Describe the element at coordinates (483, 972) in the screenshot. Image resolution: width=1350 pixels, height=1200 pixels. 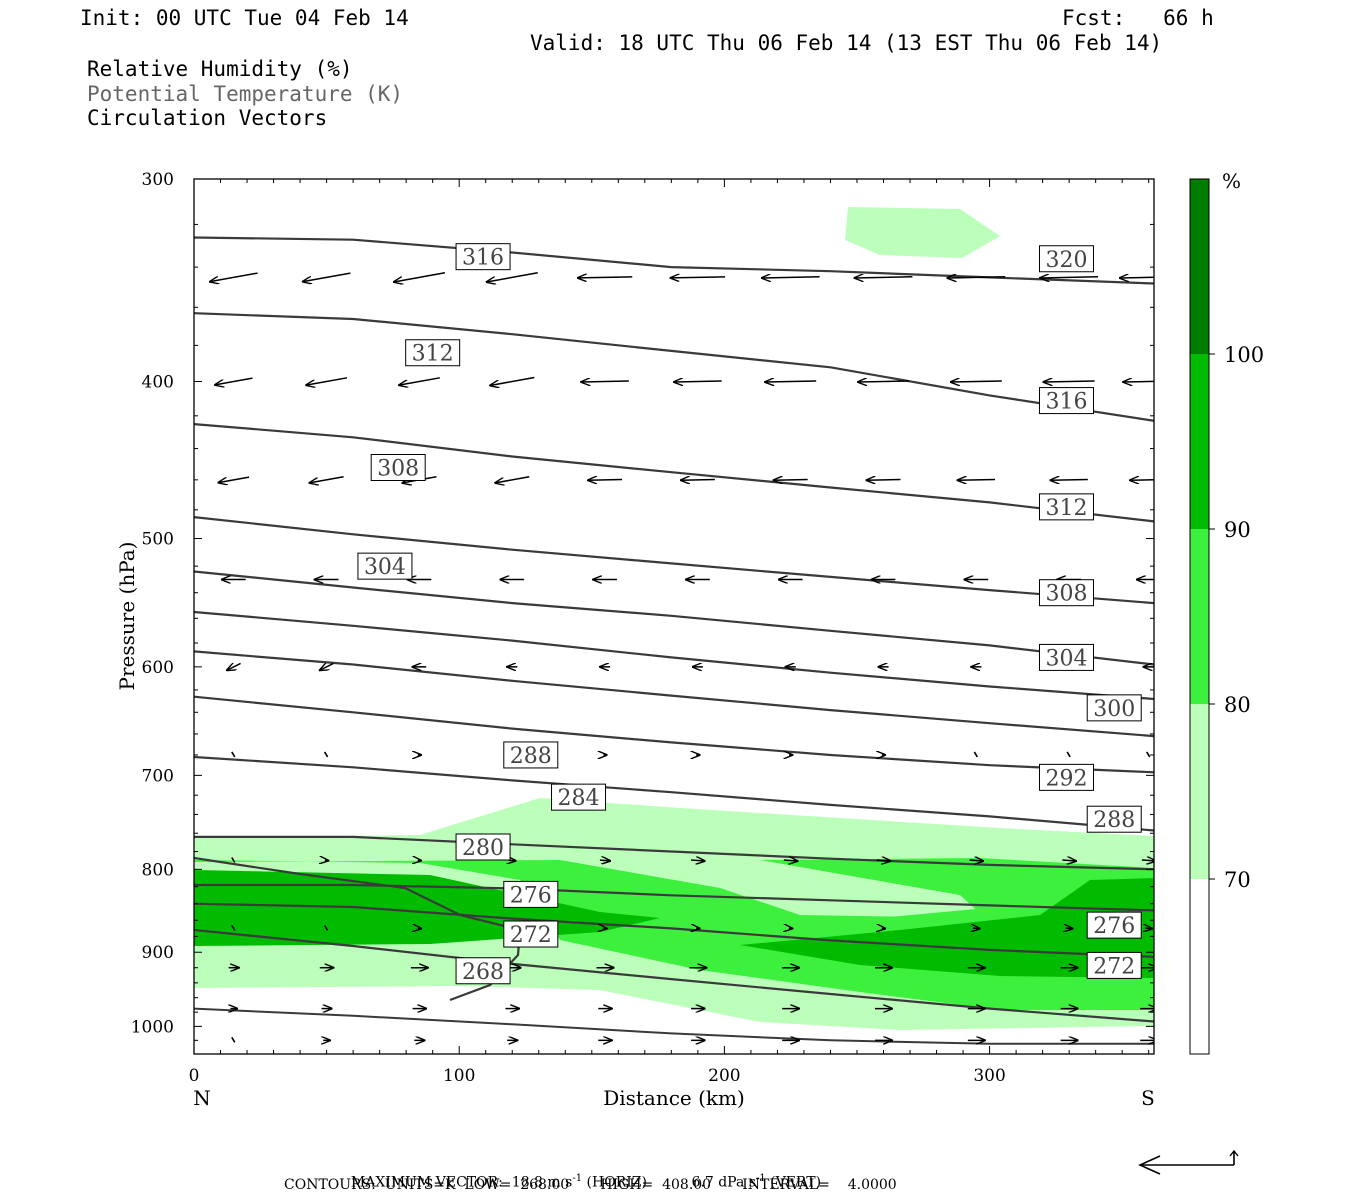
I see `contour-label-268: 268` at that location.